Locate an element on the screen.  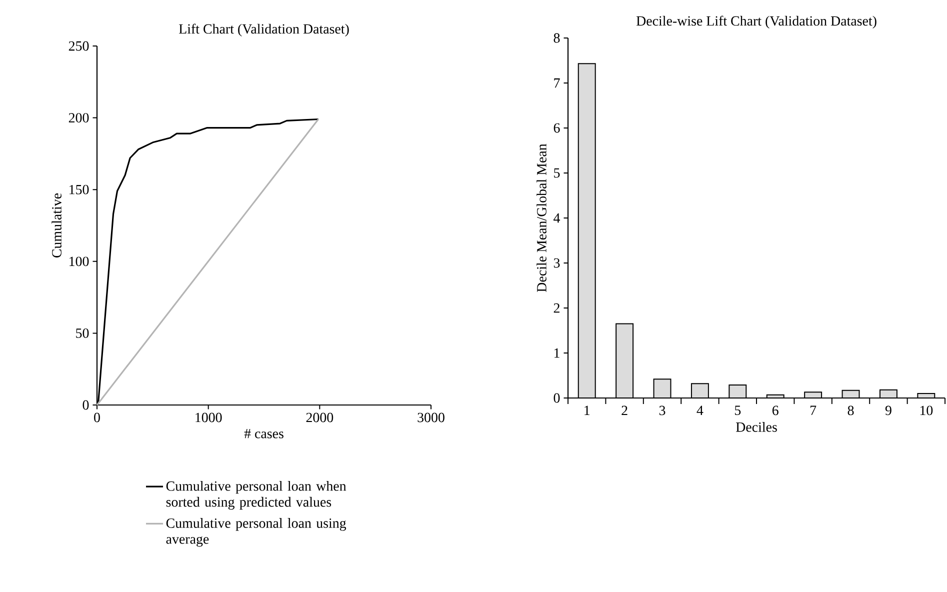
x-tick-label: 8 is located at coordinates (851, 411).